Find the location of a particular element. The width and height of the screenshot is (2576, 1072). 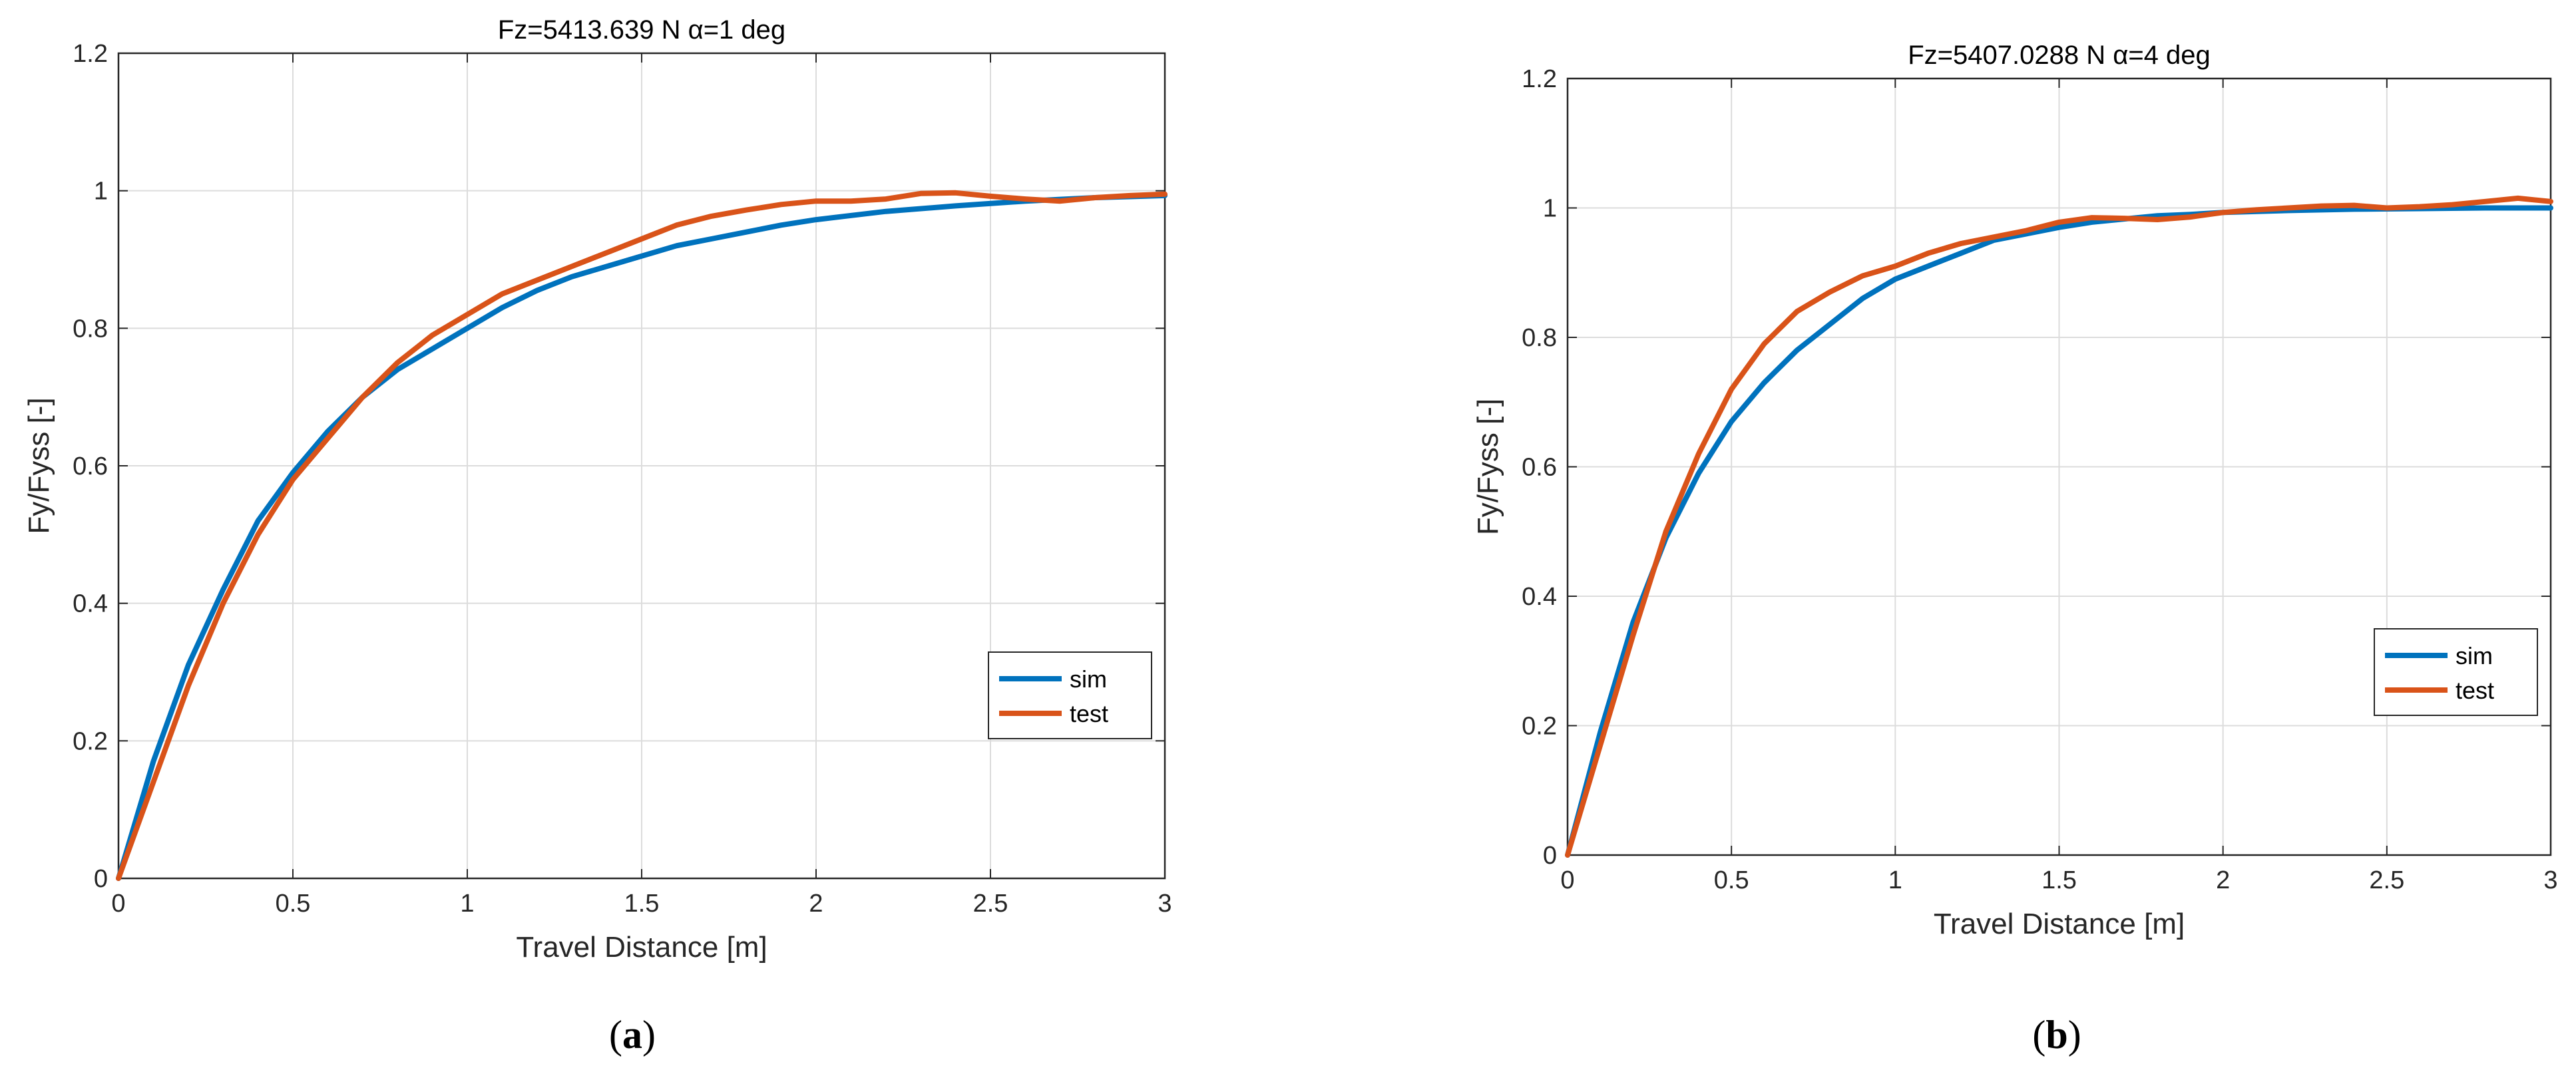

caption-letter: a is located at coordinates (632, 1035).